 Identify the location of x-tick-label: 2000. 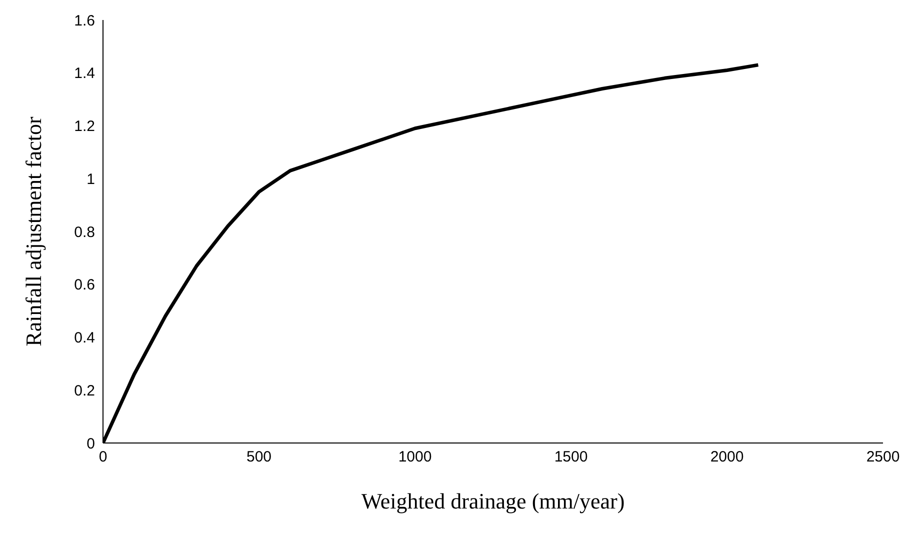
(727, 457).